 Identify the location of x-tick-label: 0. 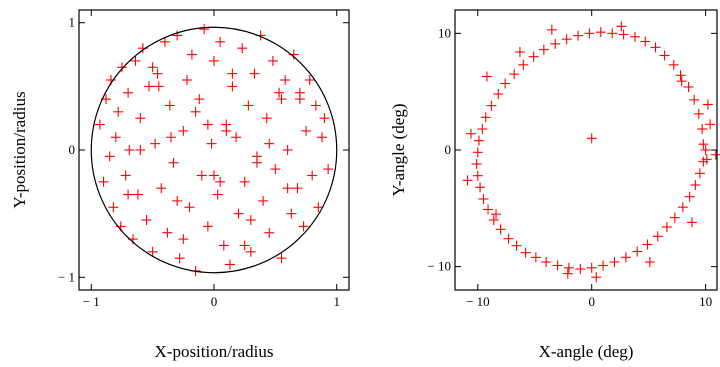
(214, 301).